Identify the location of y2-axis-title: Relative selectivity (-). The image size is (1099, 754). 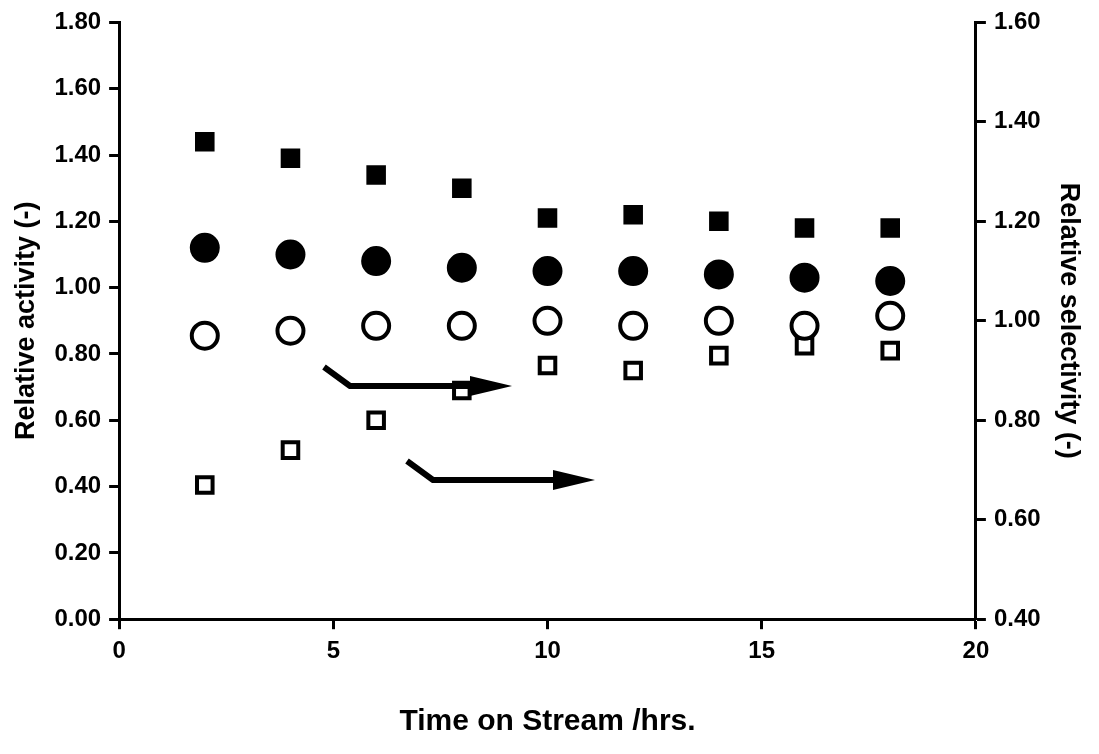
(1070, 320).